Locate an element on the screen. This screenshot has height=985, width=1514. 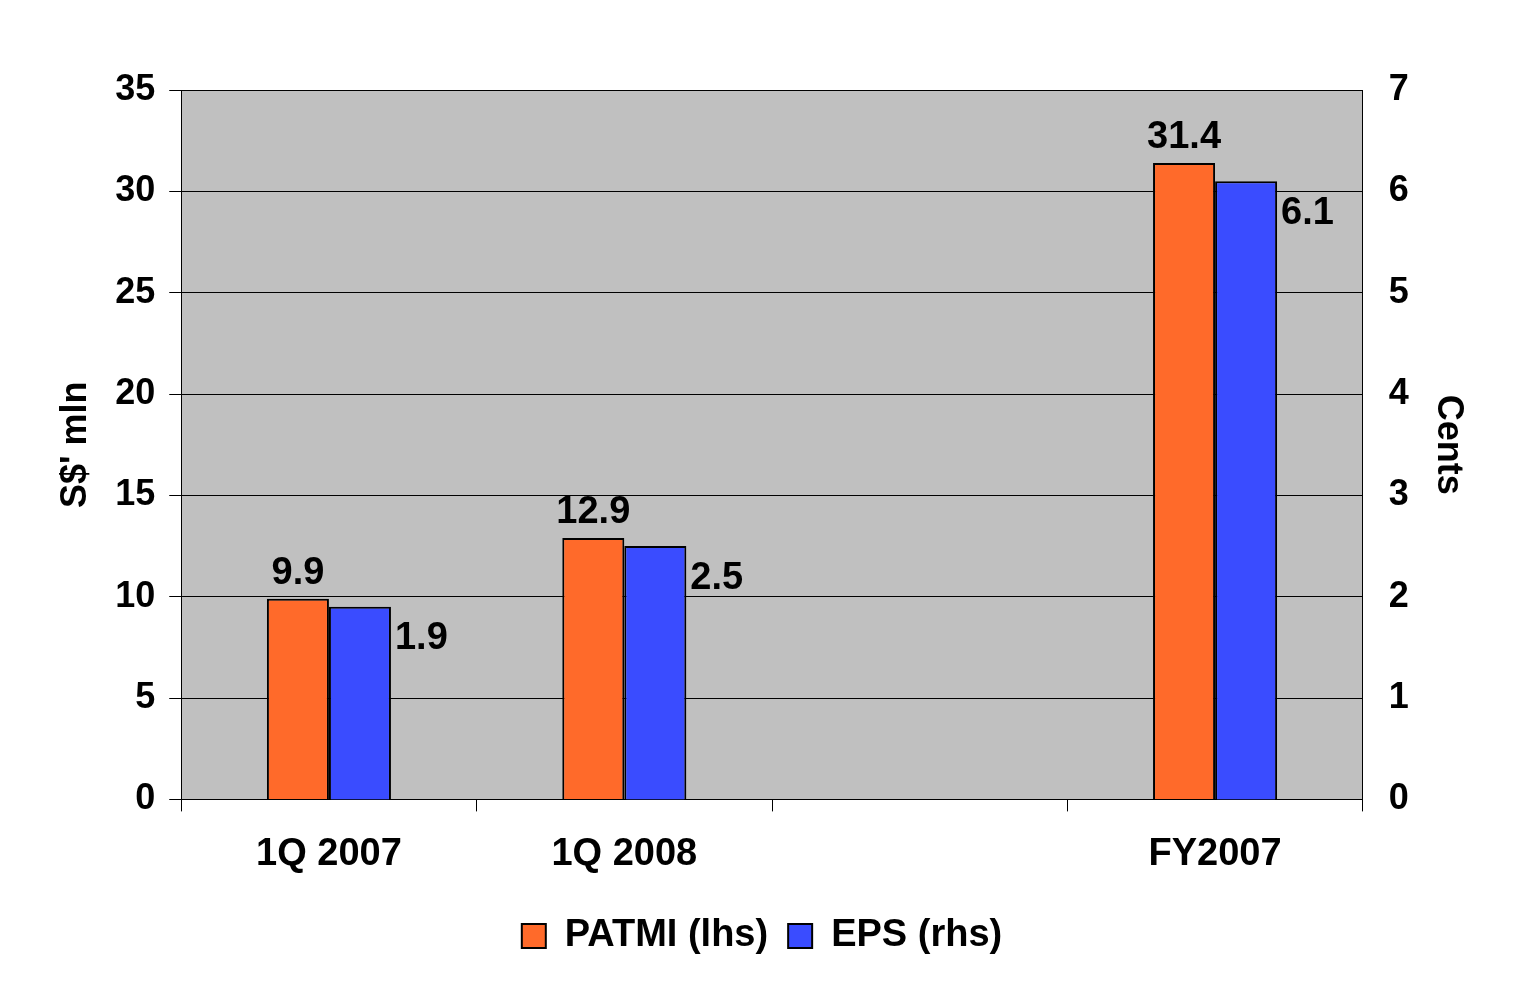
y-axis-title: S$' mln is located at coordinates (73, 444).